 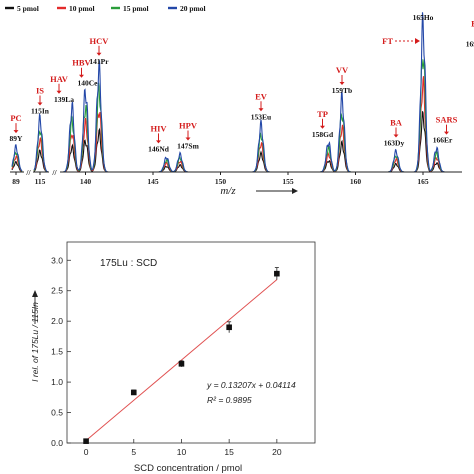 I want to click on y-axis-arrow, so click(x=35, y=307).